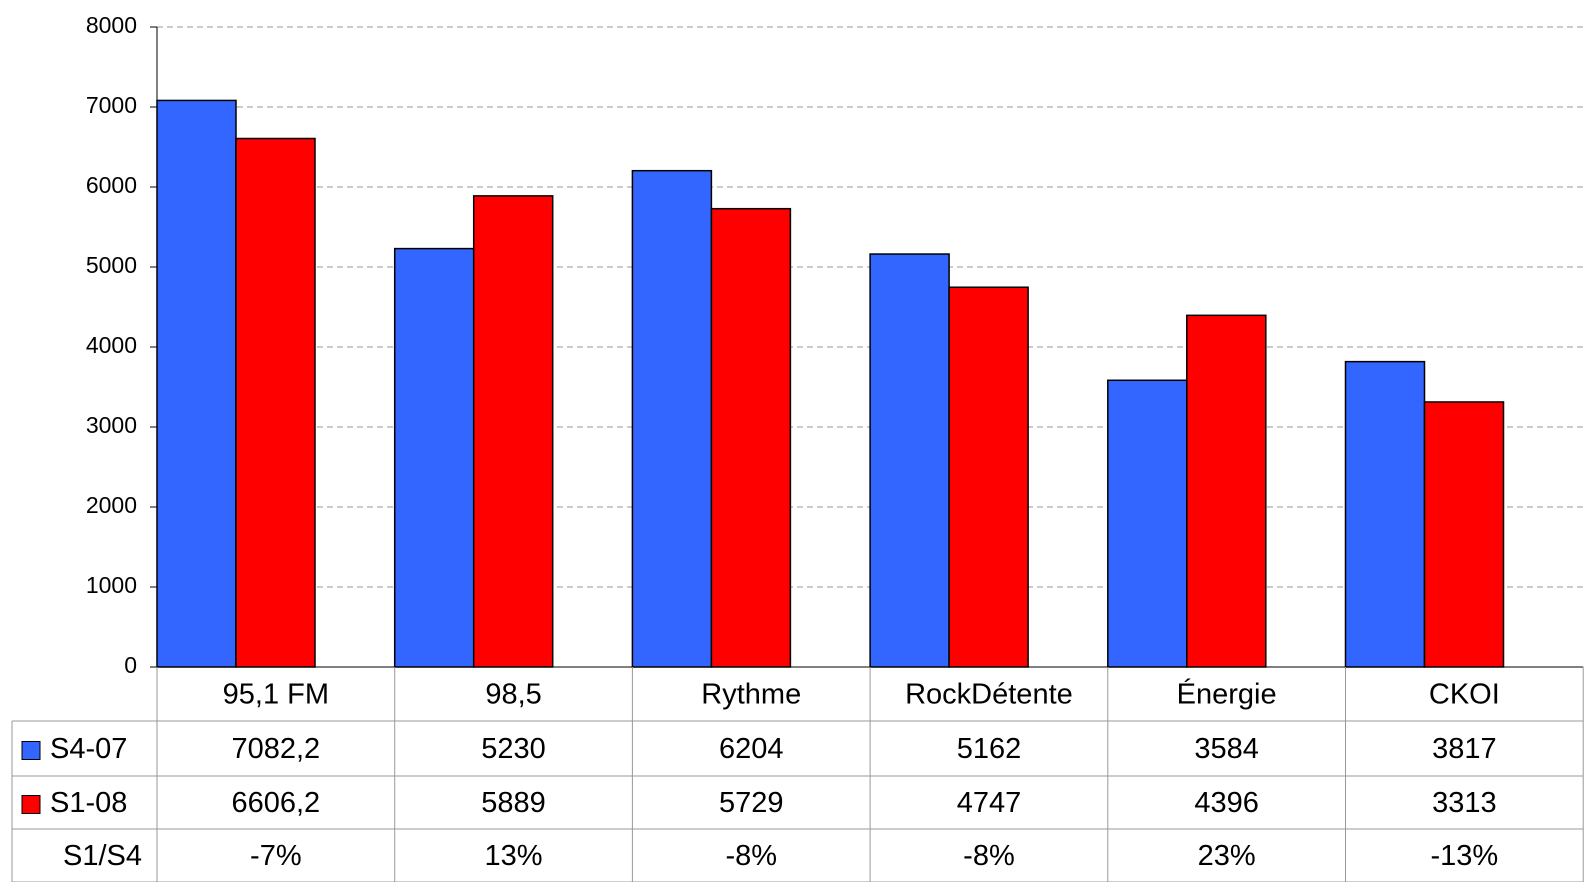 Image resolution: width=1585 pixels, height=882 pixels. I want to click on y-tick-label: 4000, so click(111, 345).